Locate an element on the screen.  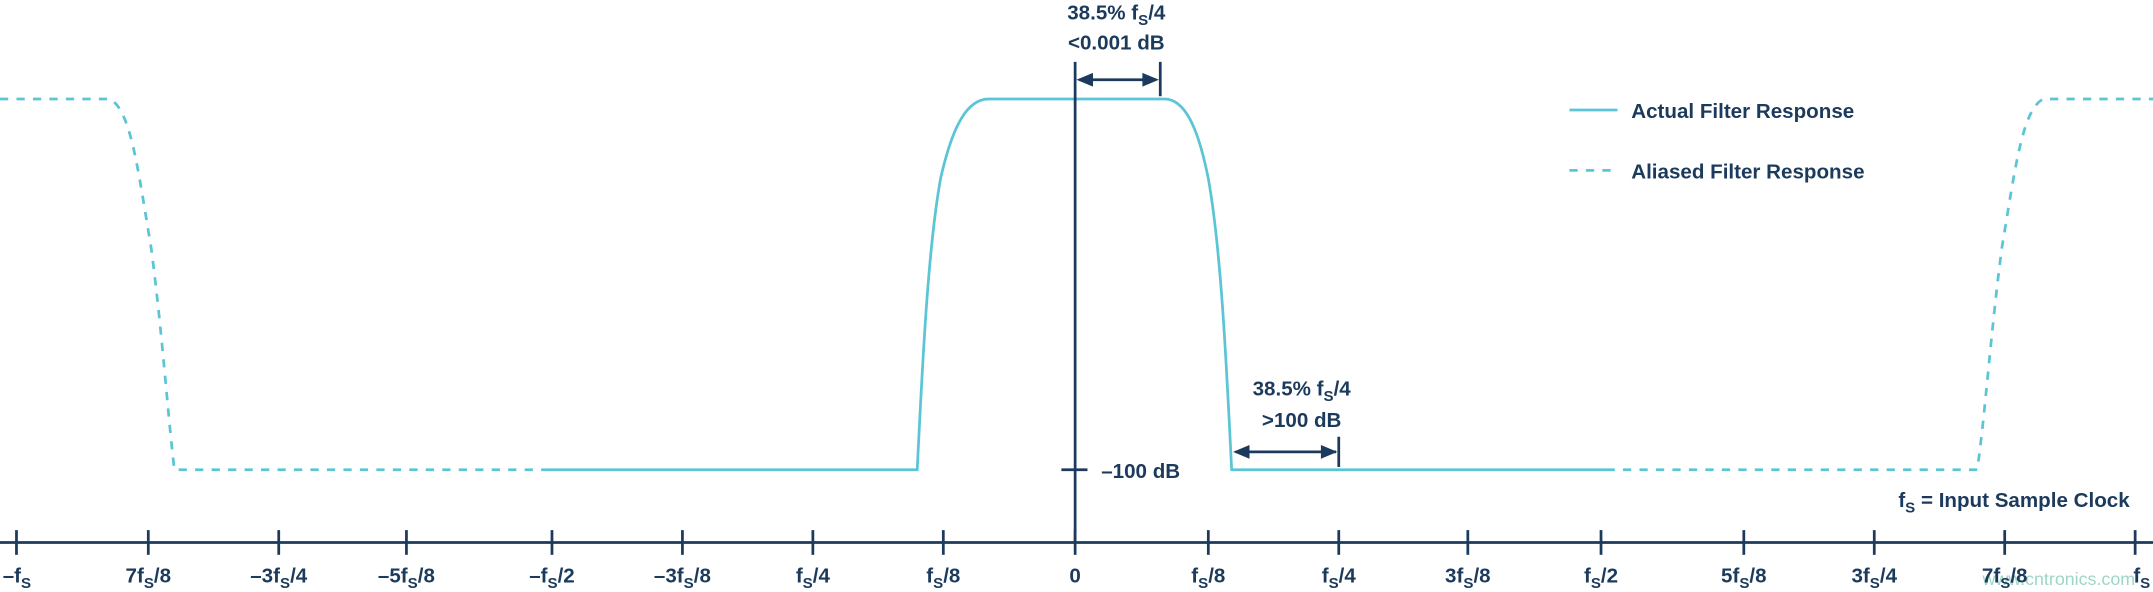
x-tick-label: 3fS/8 is located at coordinates (1468, 577).